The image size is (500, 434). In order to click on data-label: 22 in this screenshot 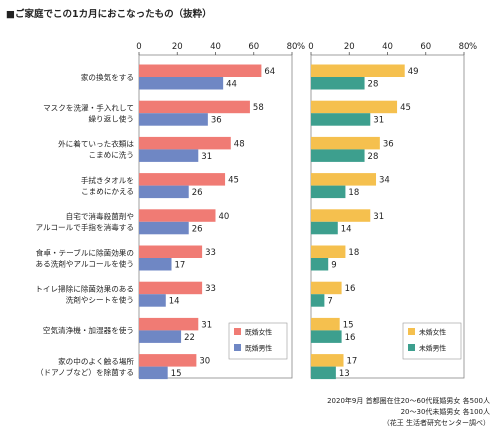, I will do `click(189, 338)`.